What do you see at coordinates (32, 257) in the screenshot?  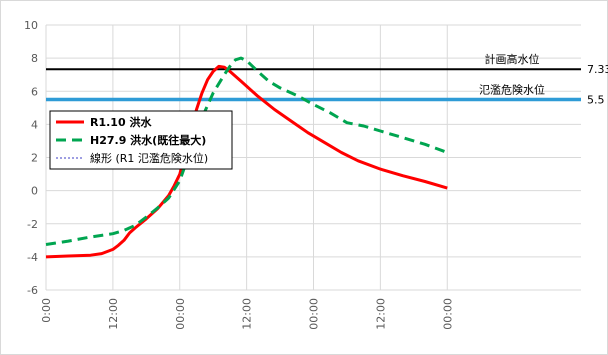 I see `y-tick-label: -4` at bounding box center [32, 257].